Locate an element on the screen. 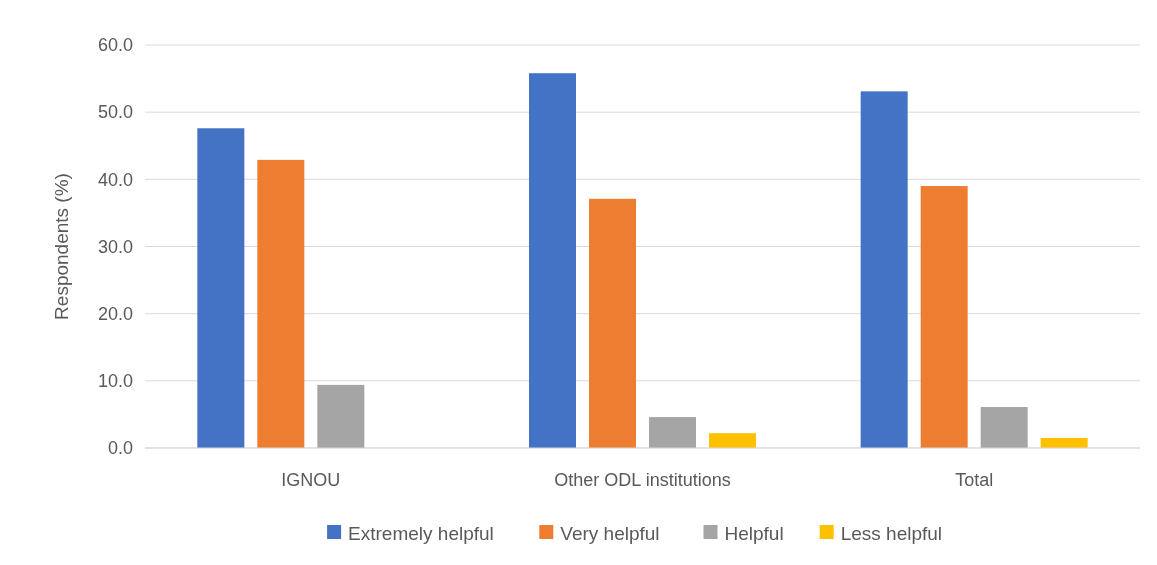 This screenshot has height=565, width=1157. y-tick-label: 10.0 is located at coordinates (115, 381).